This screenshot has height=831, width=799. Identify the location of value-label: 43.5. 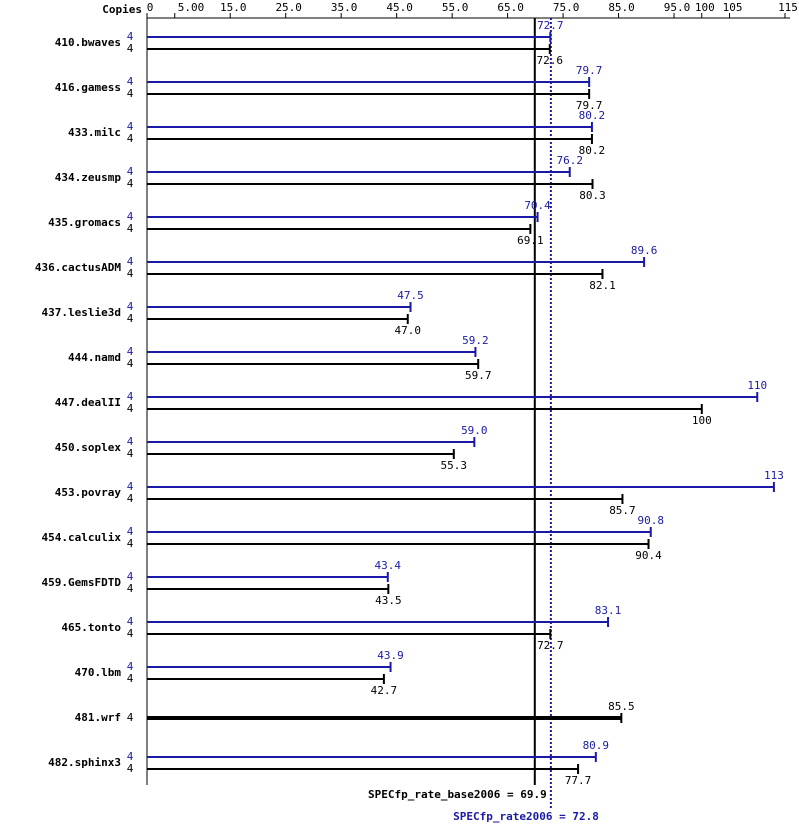
(388, 600).